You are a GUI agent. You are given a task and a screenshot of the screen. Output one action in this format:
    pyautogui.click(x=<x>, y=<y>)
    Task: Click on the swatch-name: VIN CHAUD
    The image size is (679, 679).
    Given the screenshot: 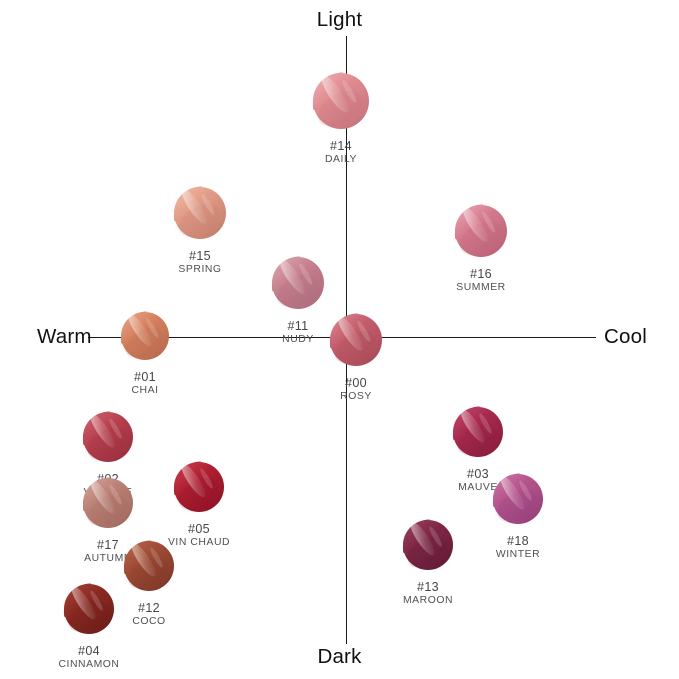 What is the action you would take?
    pyautogui.click(x=199, y=543)
    